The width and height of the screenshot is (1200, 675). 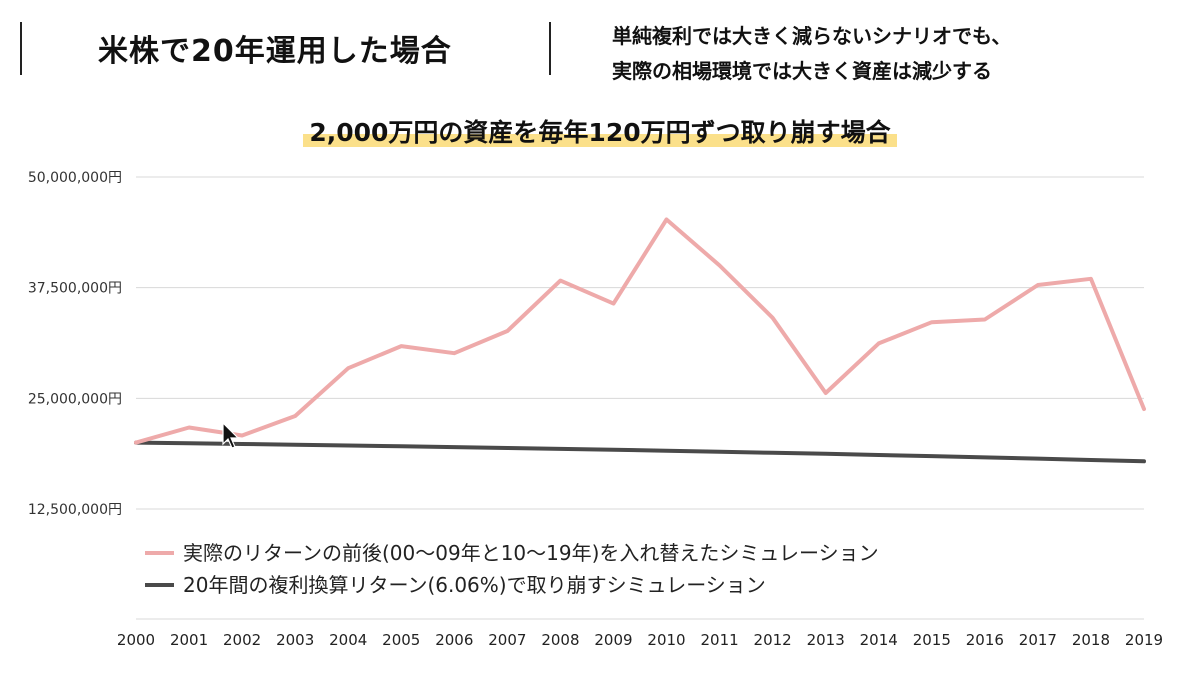 What do you see at coordinates (295, 640) in the screenshot?
I see `x-tick-label: 2003` at bounding box center [295, 640].